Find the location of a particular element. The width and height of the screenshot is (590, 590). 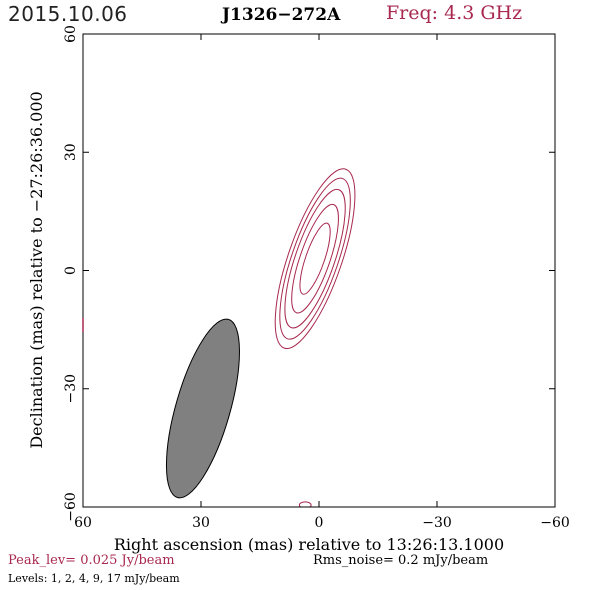

y-tick-label-0: −60 is located at coordinates (71, 507).